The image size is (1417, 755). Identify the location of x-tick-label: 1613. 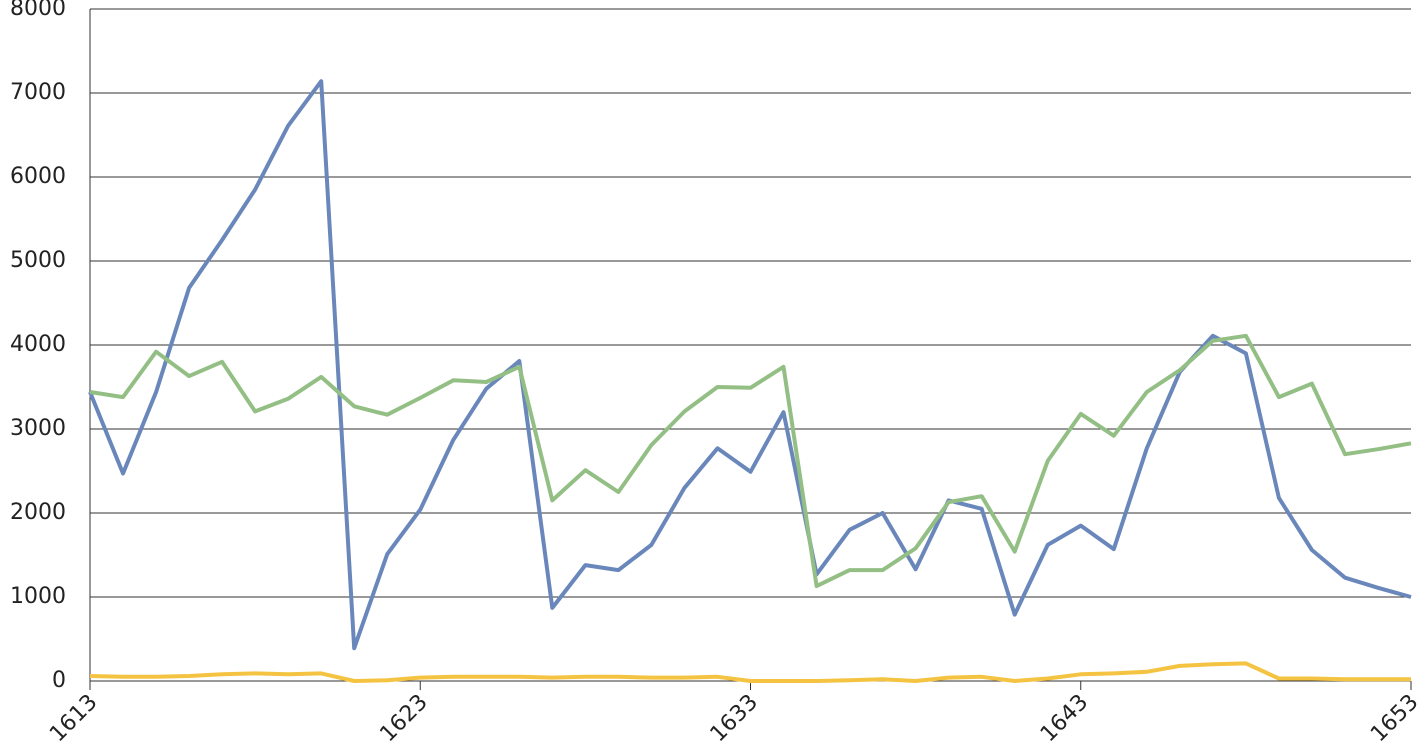
(73, 718).